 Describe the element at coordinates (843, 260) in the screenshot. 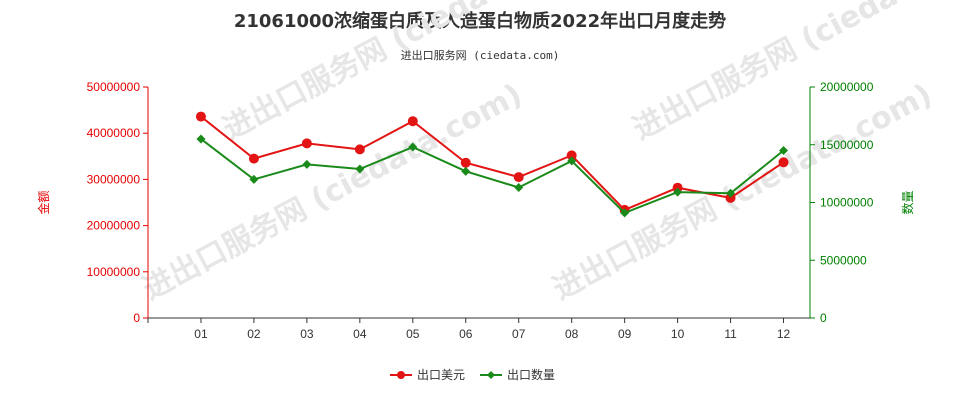

I see `y-right-tick-label: 5000000` at that location.